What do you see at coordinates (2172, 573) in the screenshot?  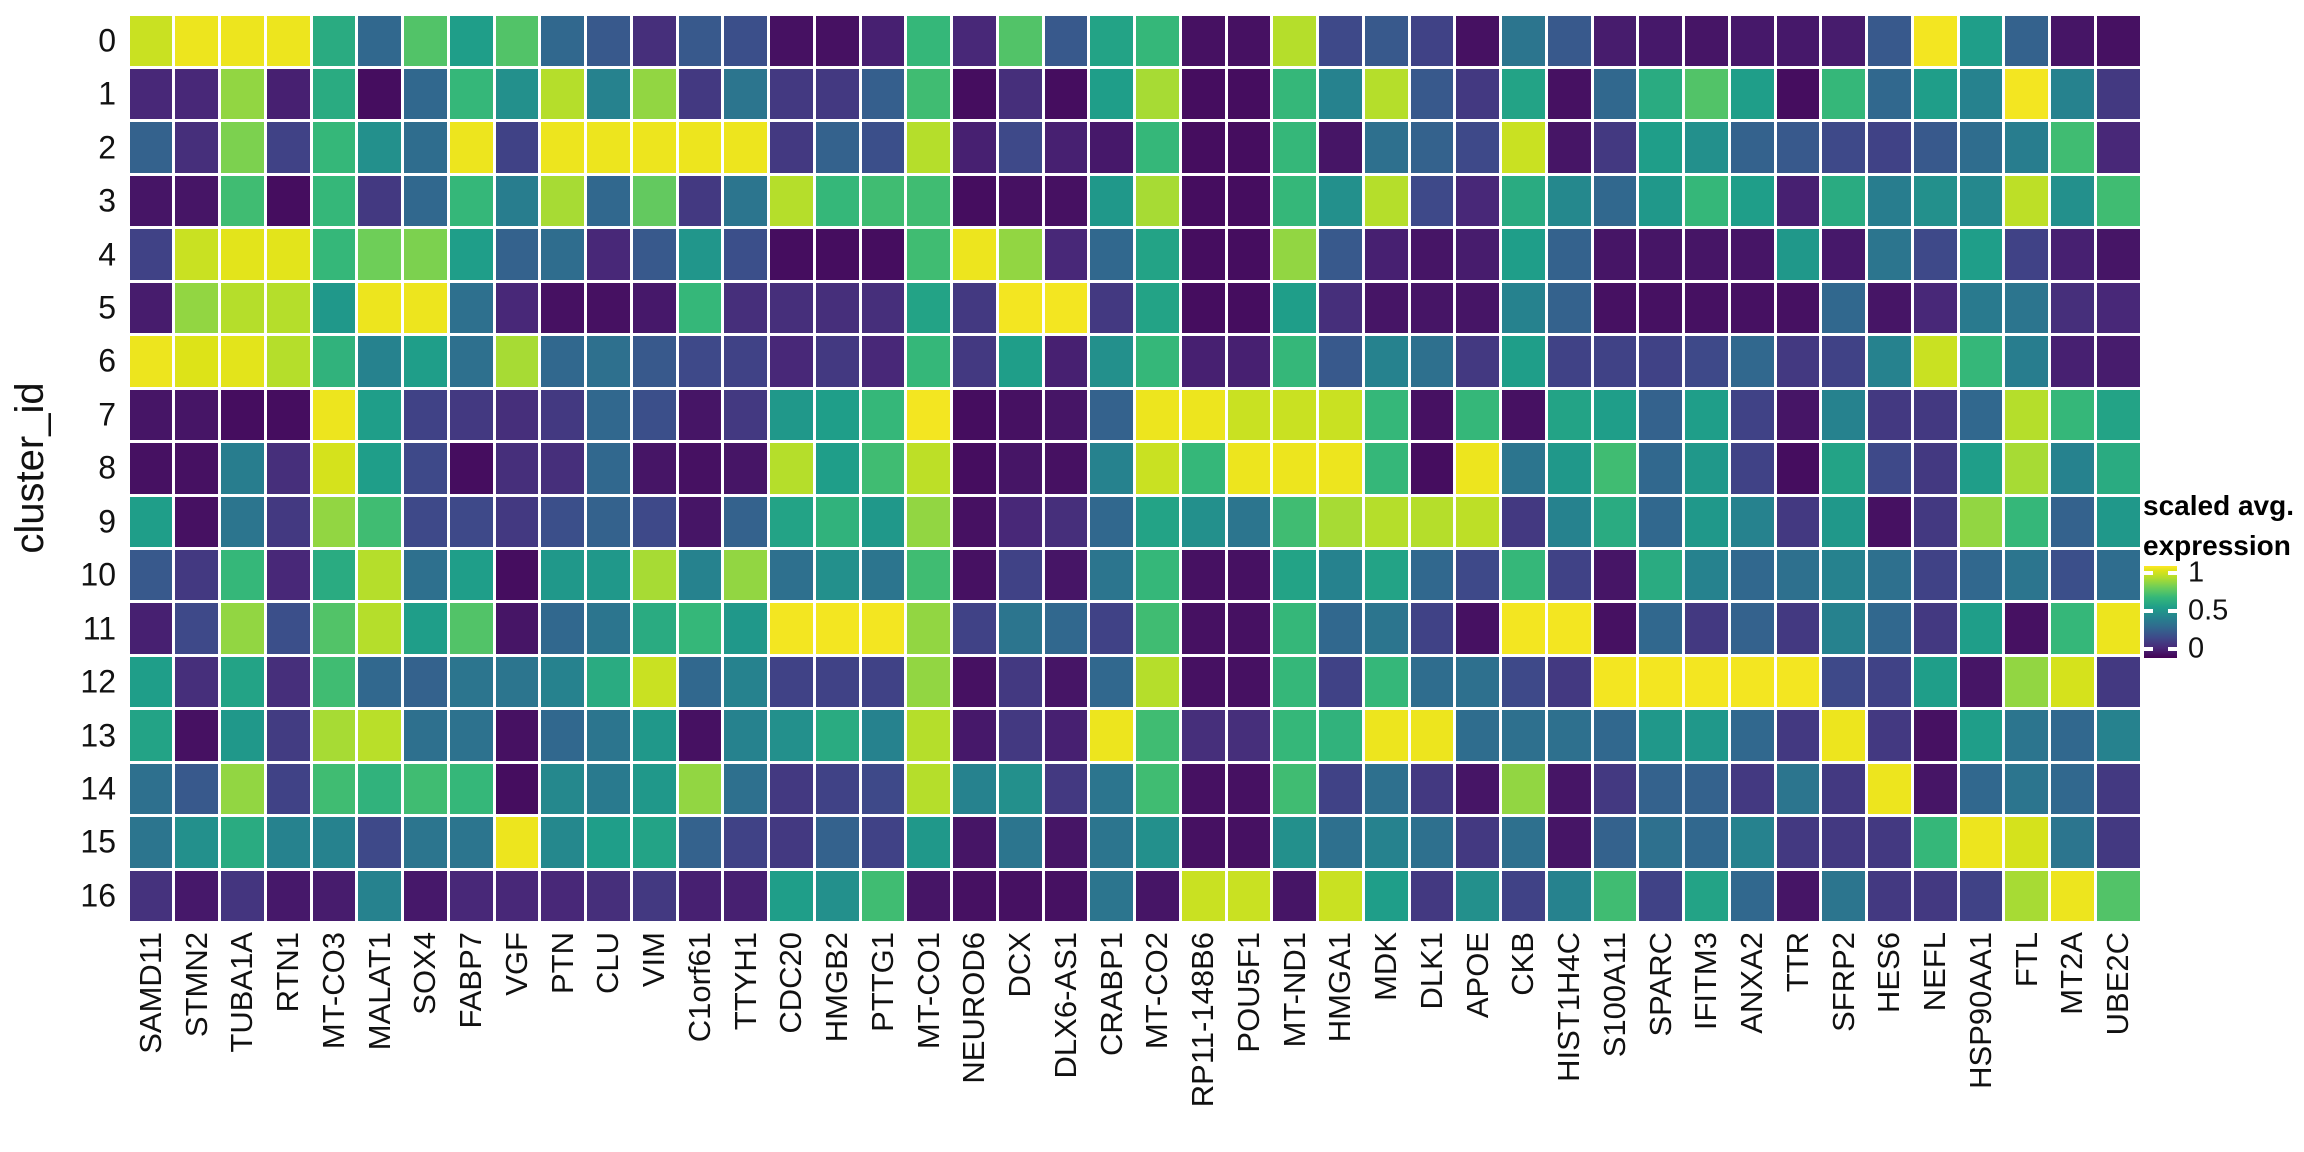 I see `legend-tick-dash` at bounding box center [2172, 573].